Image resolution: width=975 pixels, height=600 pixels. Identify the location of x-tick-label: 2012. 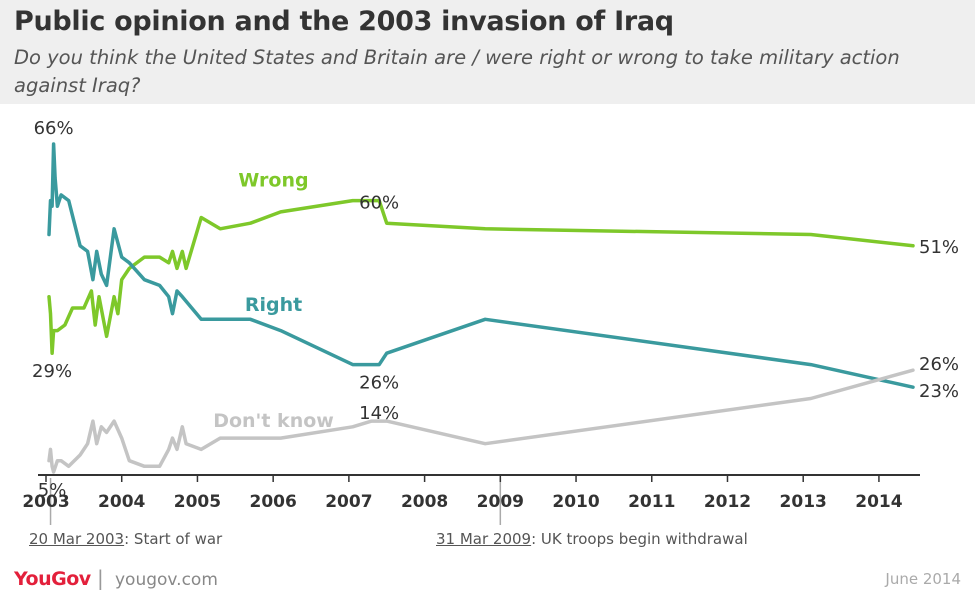
(727, 502).